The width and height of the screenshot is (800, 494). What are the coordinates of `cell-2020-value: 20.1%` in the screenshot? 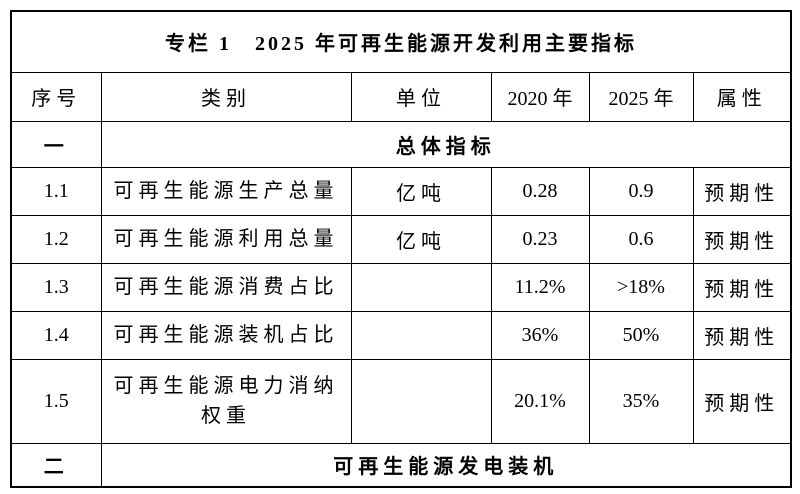 It's located at (540, 401).